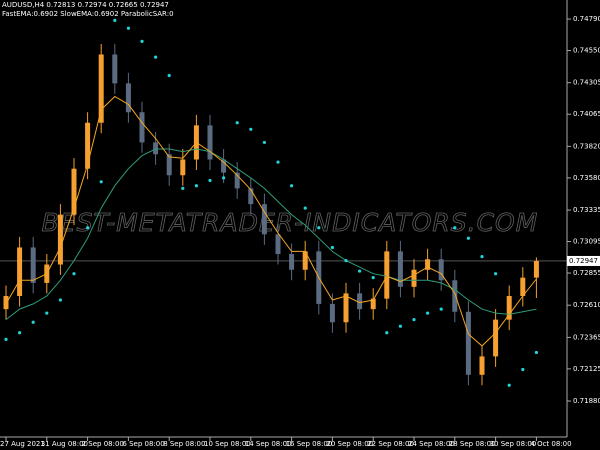 Image resolution: width=600 pixels, height=450 pixels. I want to click on x-tick-label: 31 Aug 08:00, so click(64, 444).